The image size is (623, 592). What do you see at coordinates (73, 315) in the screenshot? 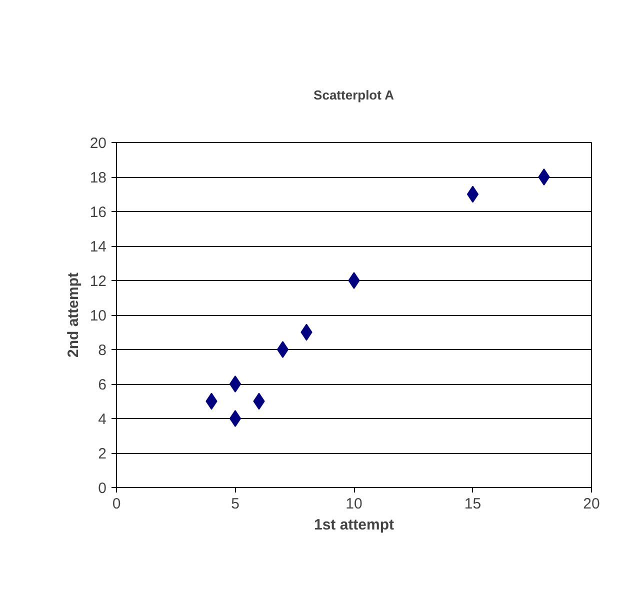
I see `y-axis-title: 2nd attempt` at bounding box center [73, 315].